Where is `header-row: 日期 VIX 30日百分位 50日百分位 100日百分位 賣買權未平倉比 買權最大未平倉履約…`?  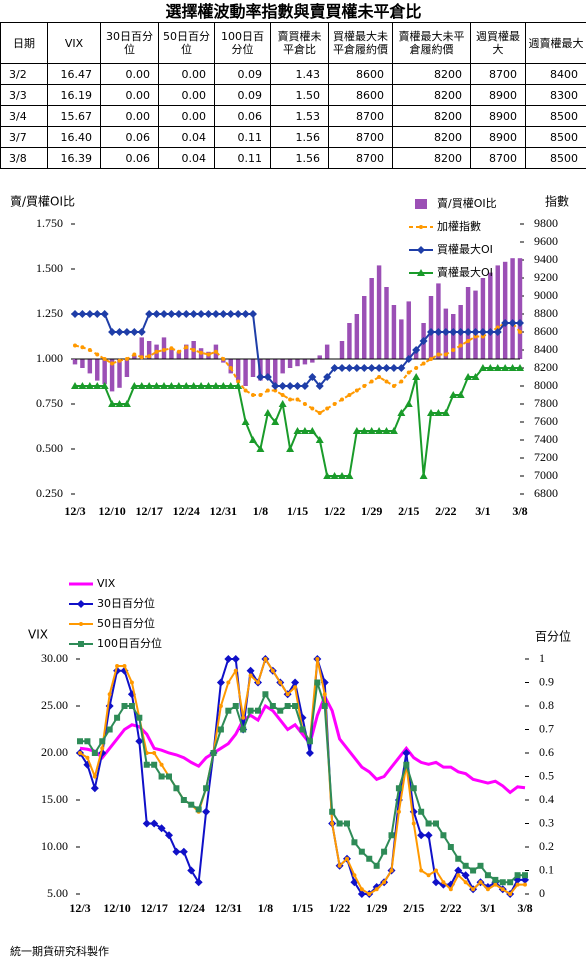
header-row: 日期 VIX 30日百分位 50日百分位 100日百分位 賣買權未平倉比 買權最大未平倉履約… is located at coordinates (293, 43).